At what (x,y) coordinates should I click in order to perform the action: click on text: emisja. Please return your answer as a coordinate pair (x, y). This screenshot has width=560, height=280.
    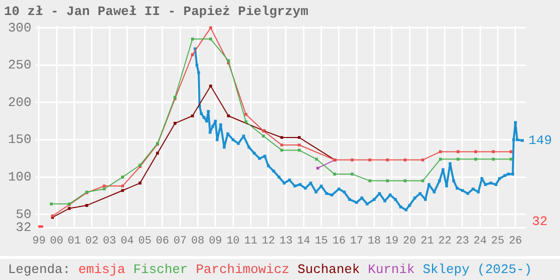
    Looking at the image, I should click on (102, 269).